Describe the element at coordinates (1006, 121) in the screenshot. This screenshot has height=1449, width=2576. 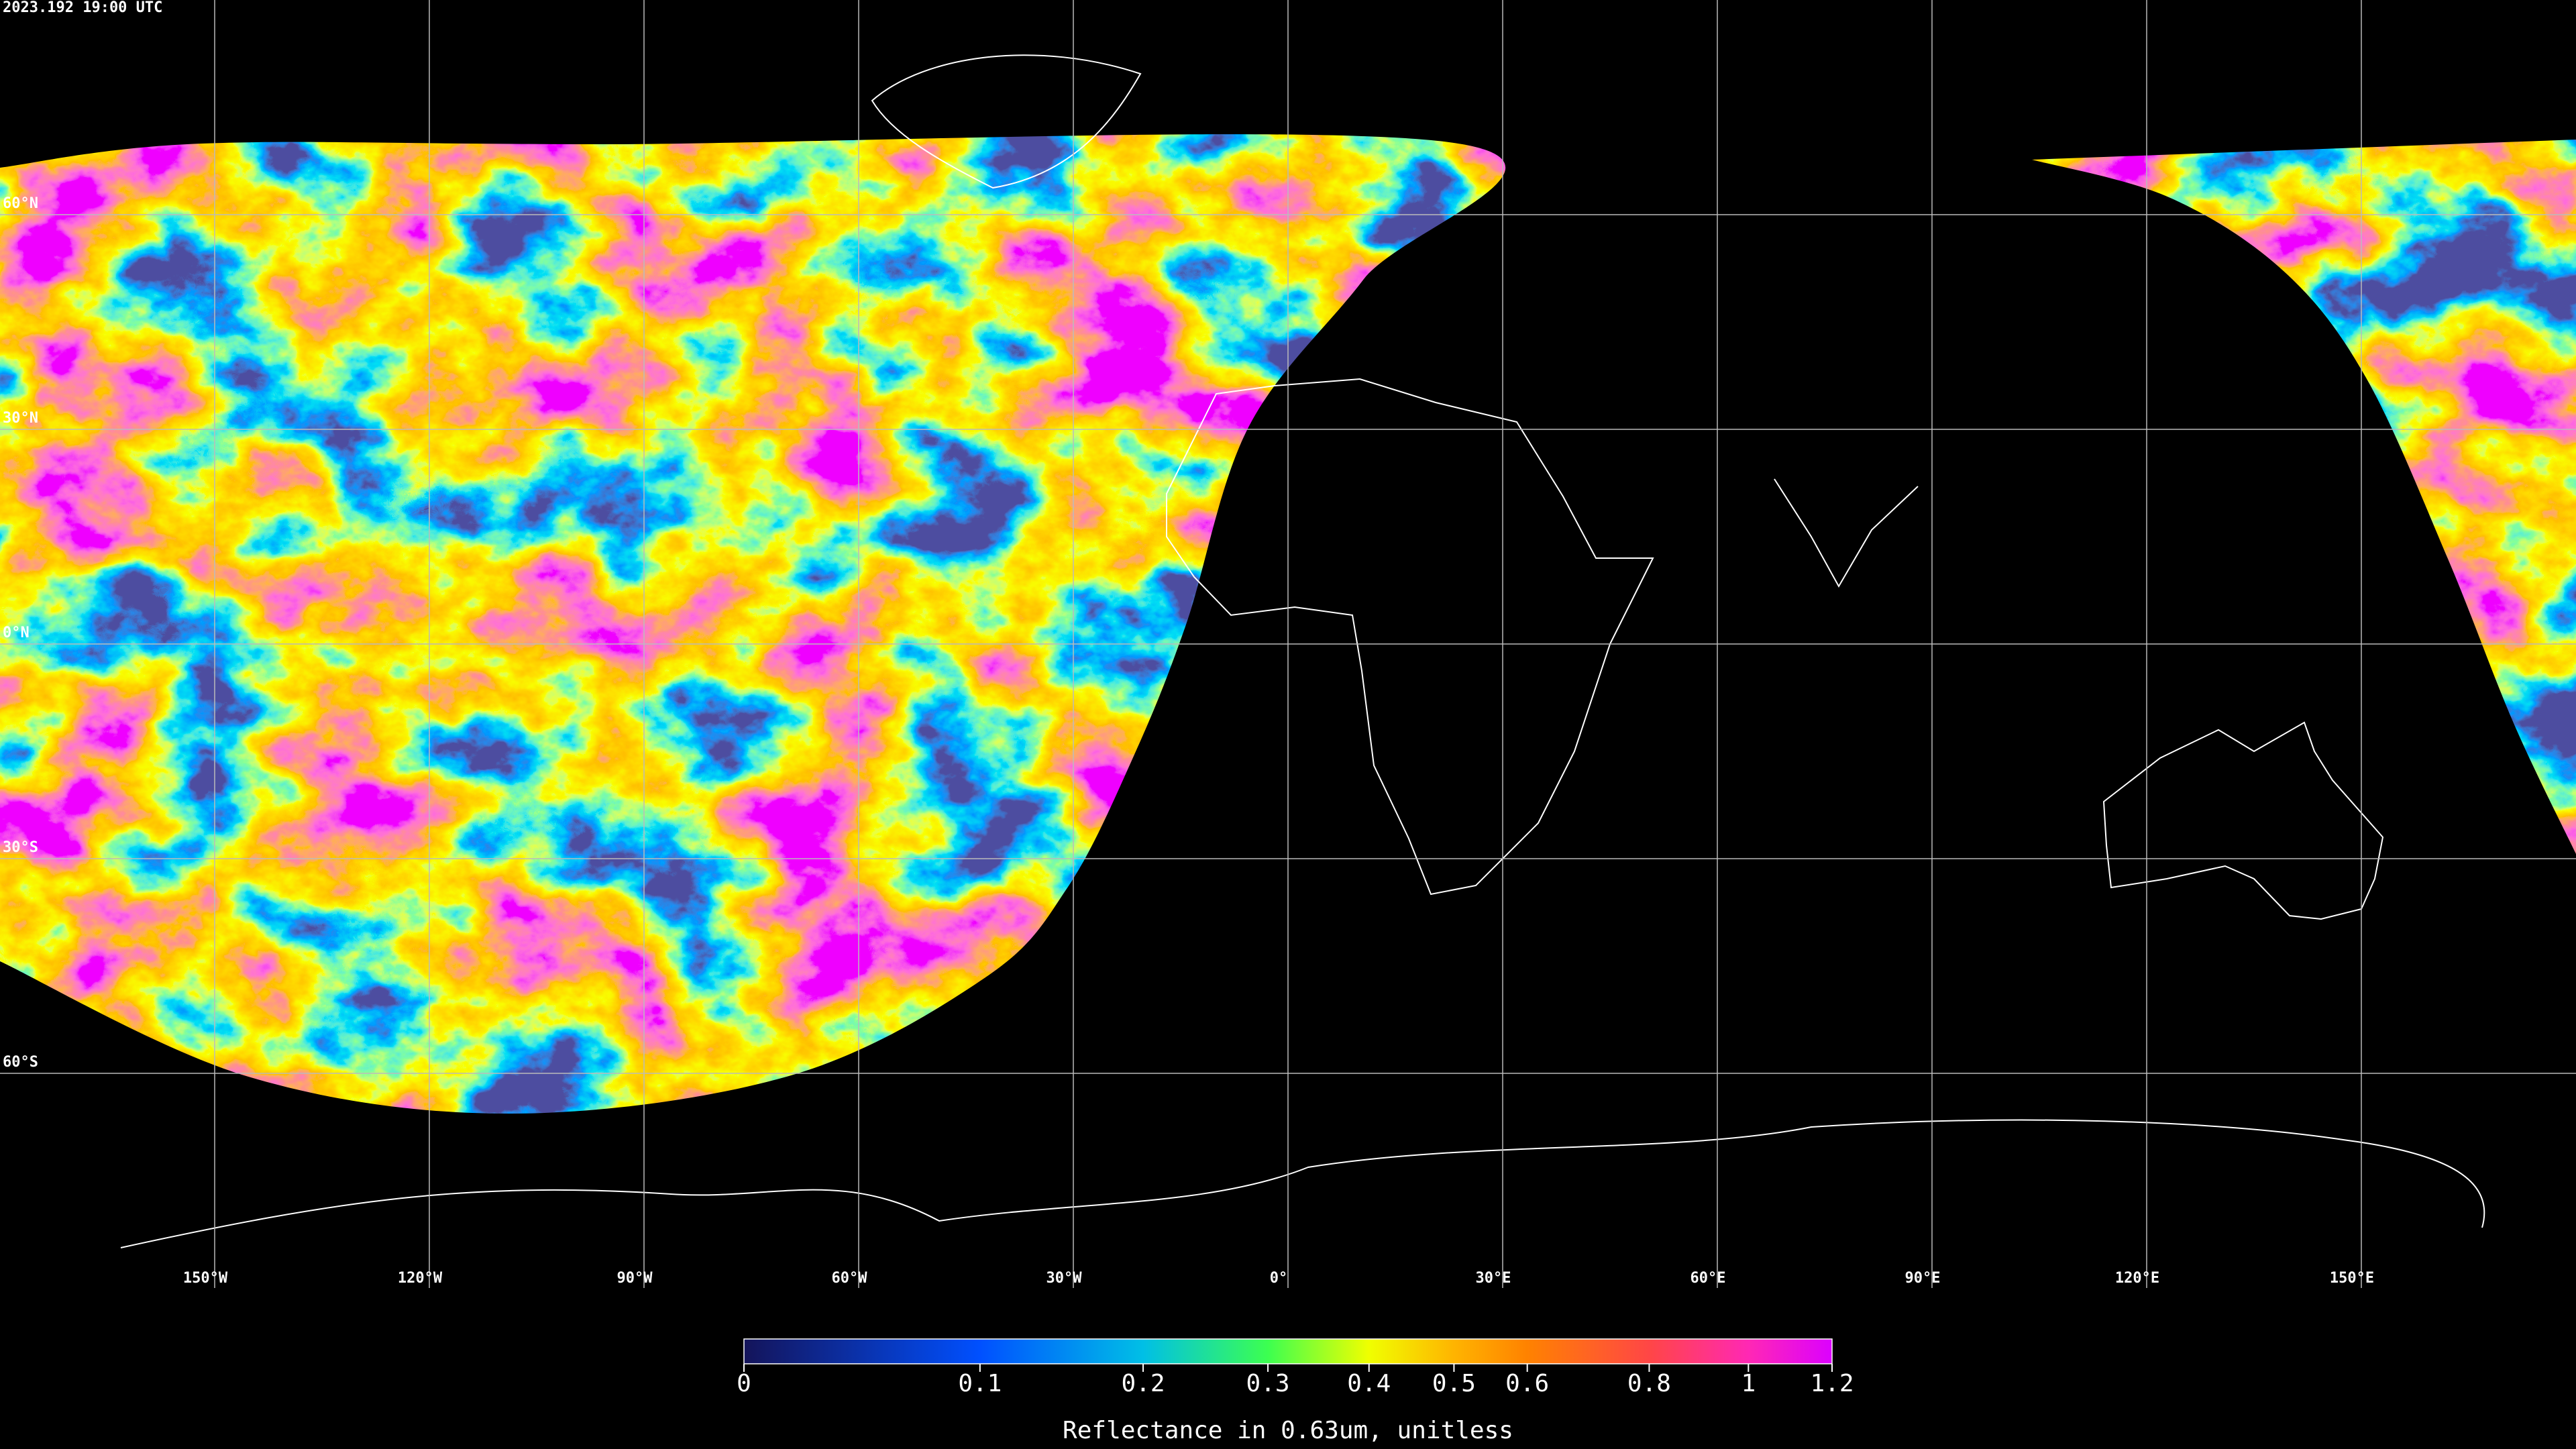
I see `greenland` at that location.